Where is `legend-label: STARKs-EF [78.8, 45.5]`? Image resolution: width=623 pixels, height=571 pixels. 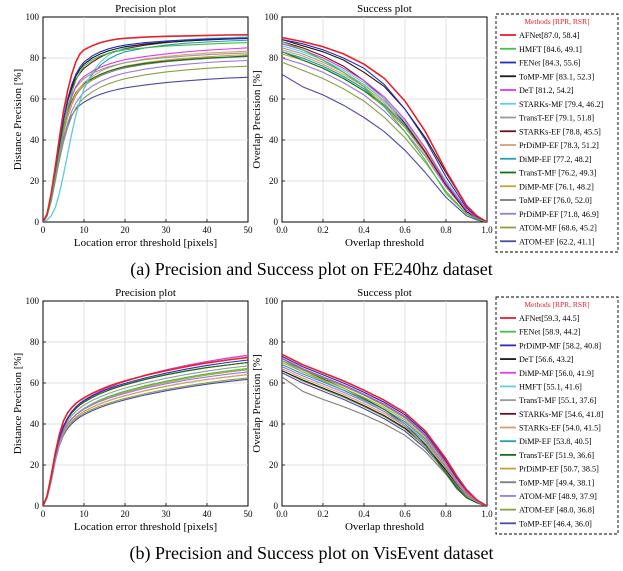 legend-label: STARKs-EF [78.8, 45.5] is located at coordinates (560, 131).